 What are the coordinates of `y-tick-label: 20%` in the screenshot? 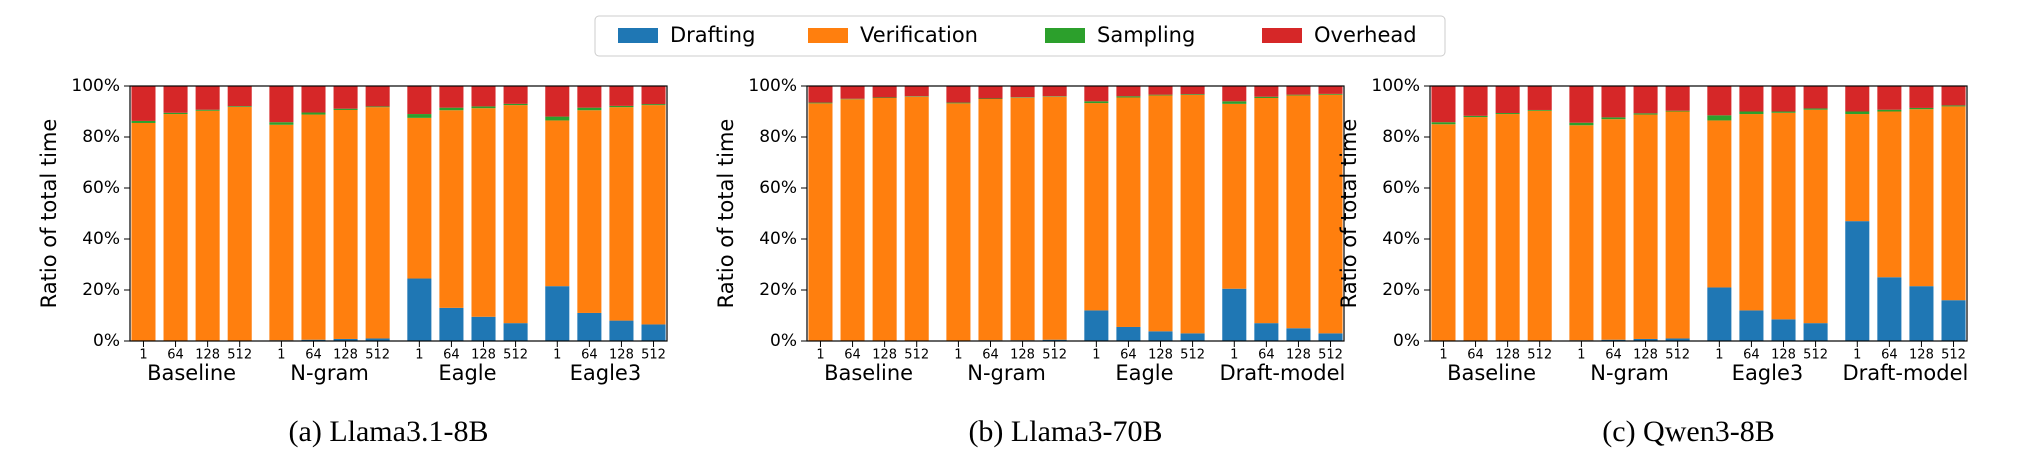 It's located at (778, 290).